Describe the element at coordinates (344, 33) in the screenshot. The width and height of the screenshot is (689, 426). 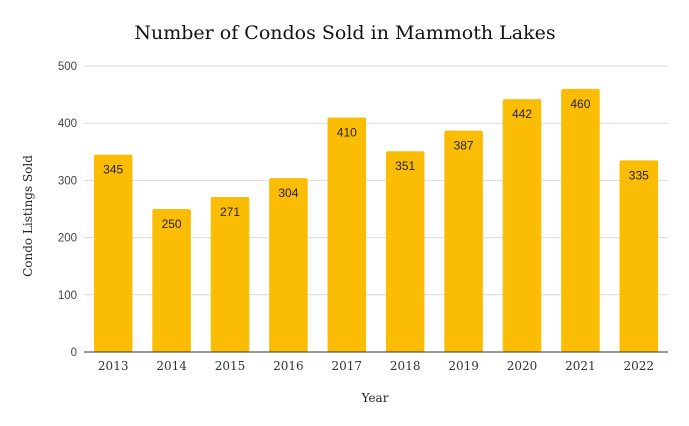
I see `chart-title: Number of Condos Sold in Mammoth Lakes` at that location.